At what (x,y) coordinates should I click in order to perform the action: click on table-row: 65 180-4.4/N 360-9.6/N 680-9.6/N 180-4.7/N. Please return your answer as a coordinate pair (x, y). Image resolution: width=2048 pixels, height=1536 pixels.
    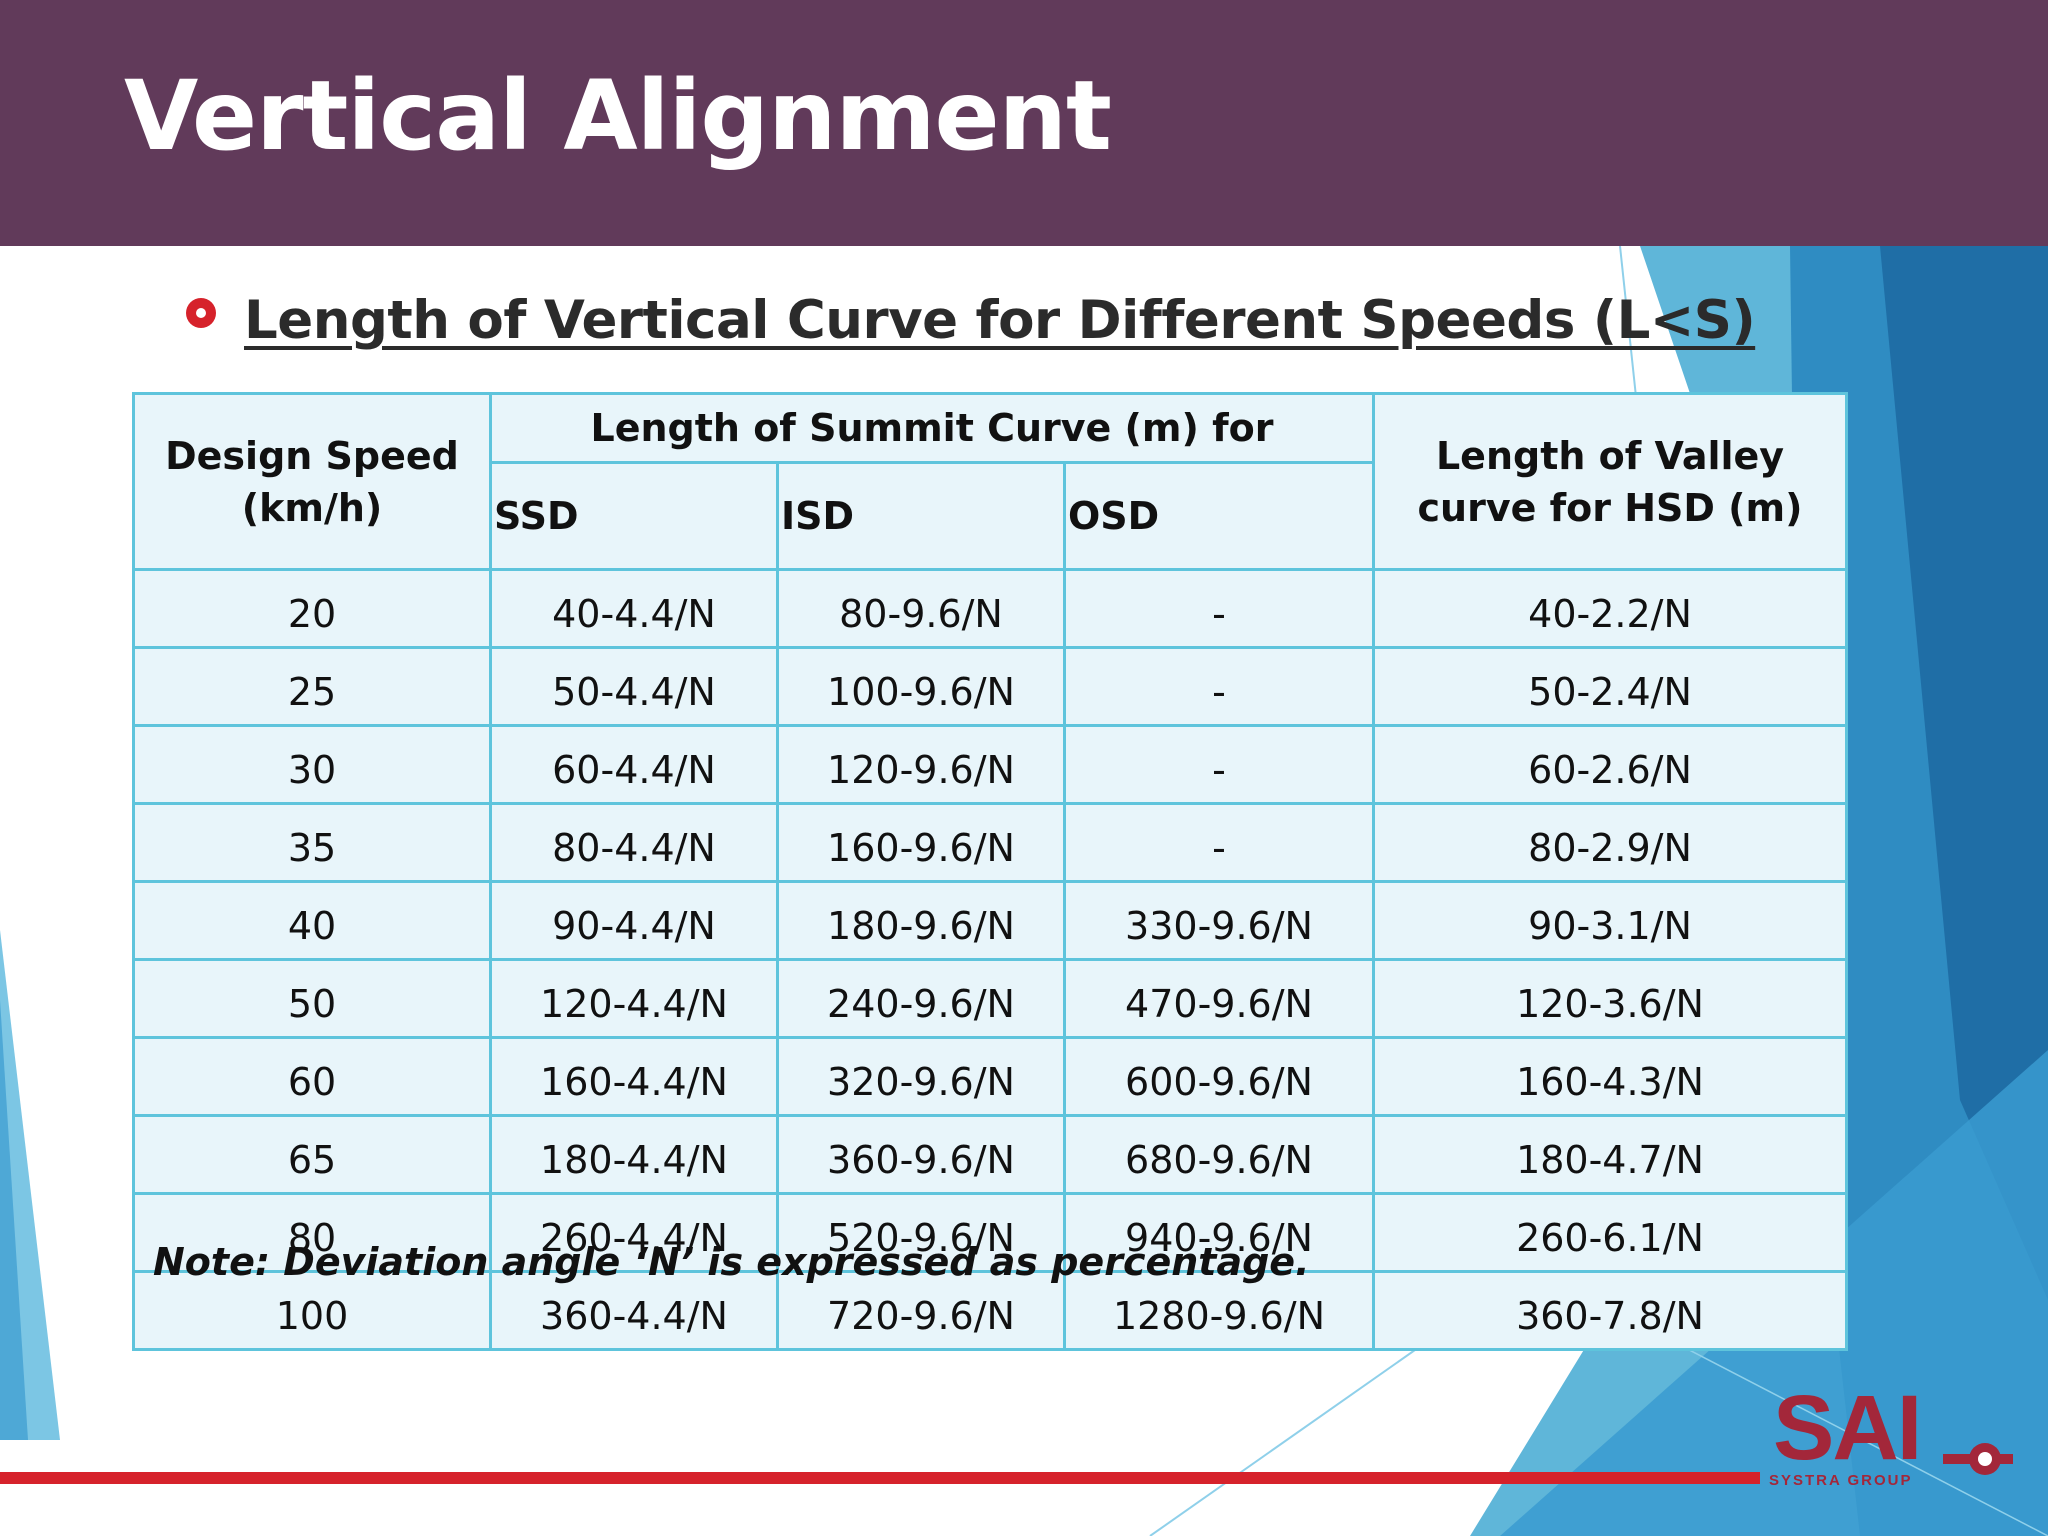
    Looking at the image, I should click on (990, 1154).